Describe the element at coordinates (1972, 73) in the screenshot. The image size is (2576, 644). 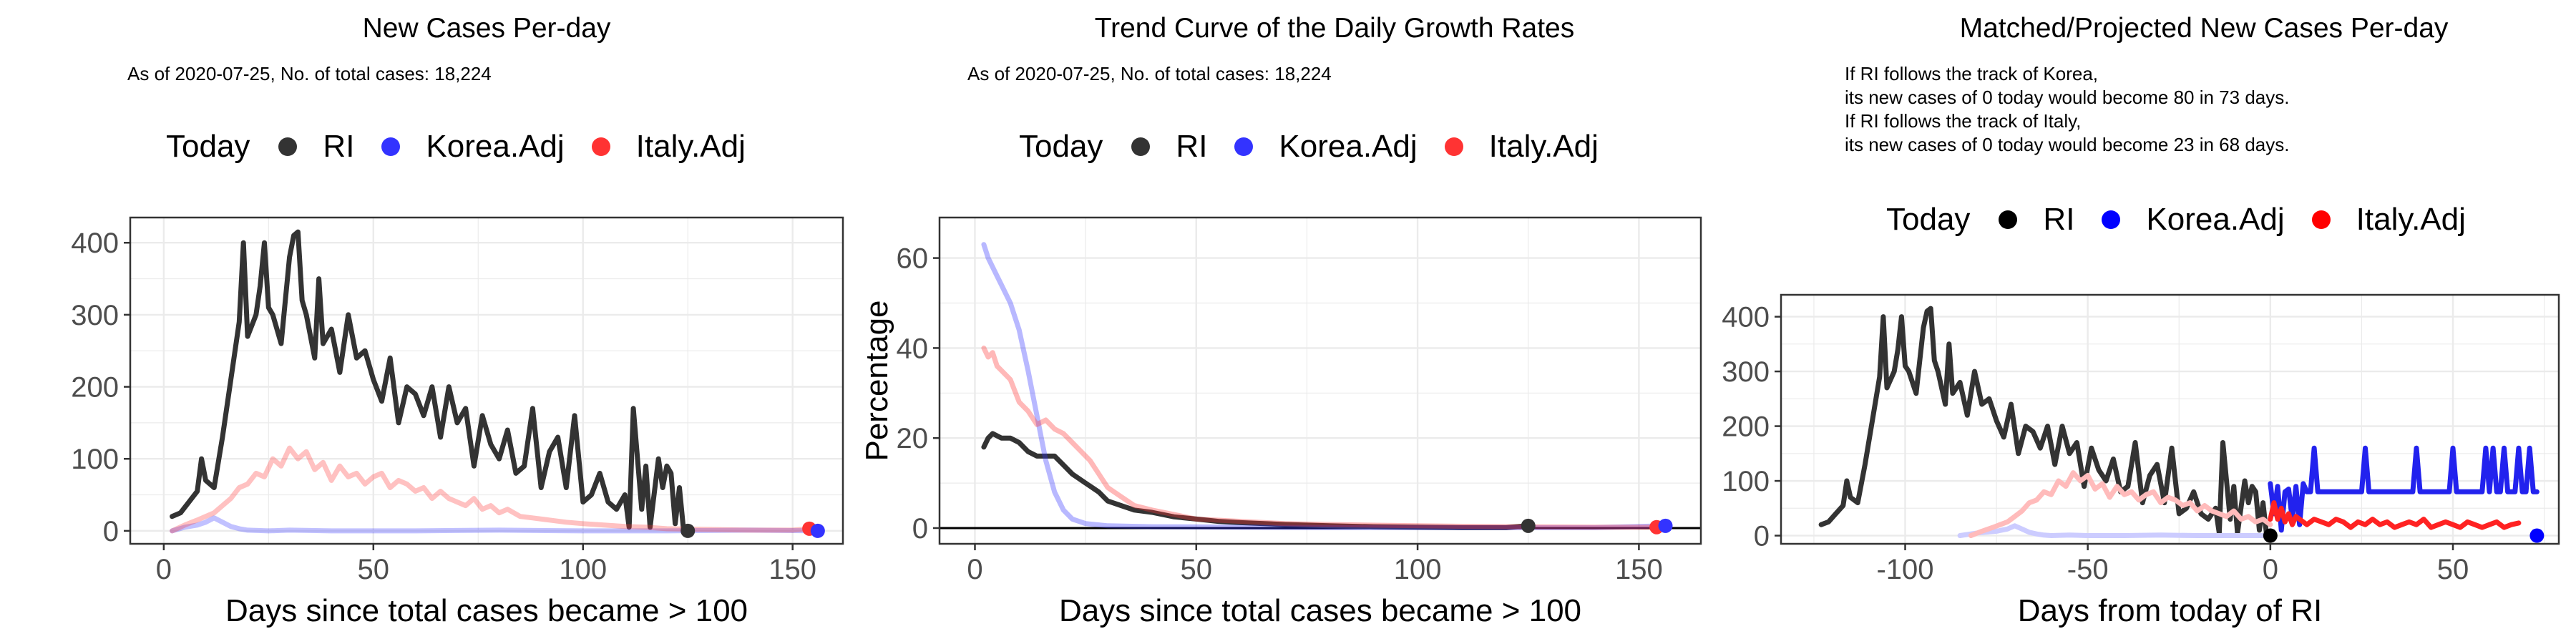
I see `annotation-line-1: If RI follows the track of Korea,` at that location.